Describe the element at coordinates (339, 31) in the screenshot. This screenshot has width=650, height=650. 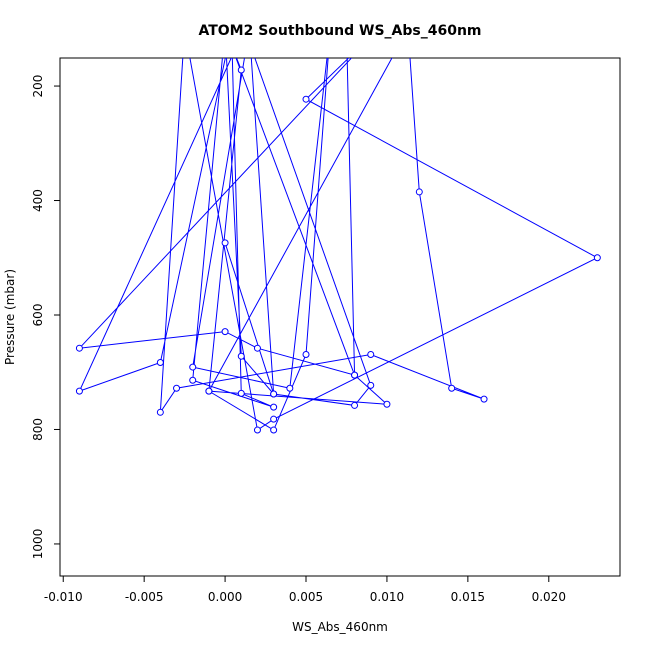
I see `chart-title: ATOM2 Southbound WS_Abs_460nm` at that location.